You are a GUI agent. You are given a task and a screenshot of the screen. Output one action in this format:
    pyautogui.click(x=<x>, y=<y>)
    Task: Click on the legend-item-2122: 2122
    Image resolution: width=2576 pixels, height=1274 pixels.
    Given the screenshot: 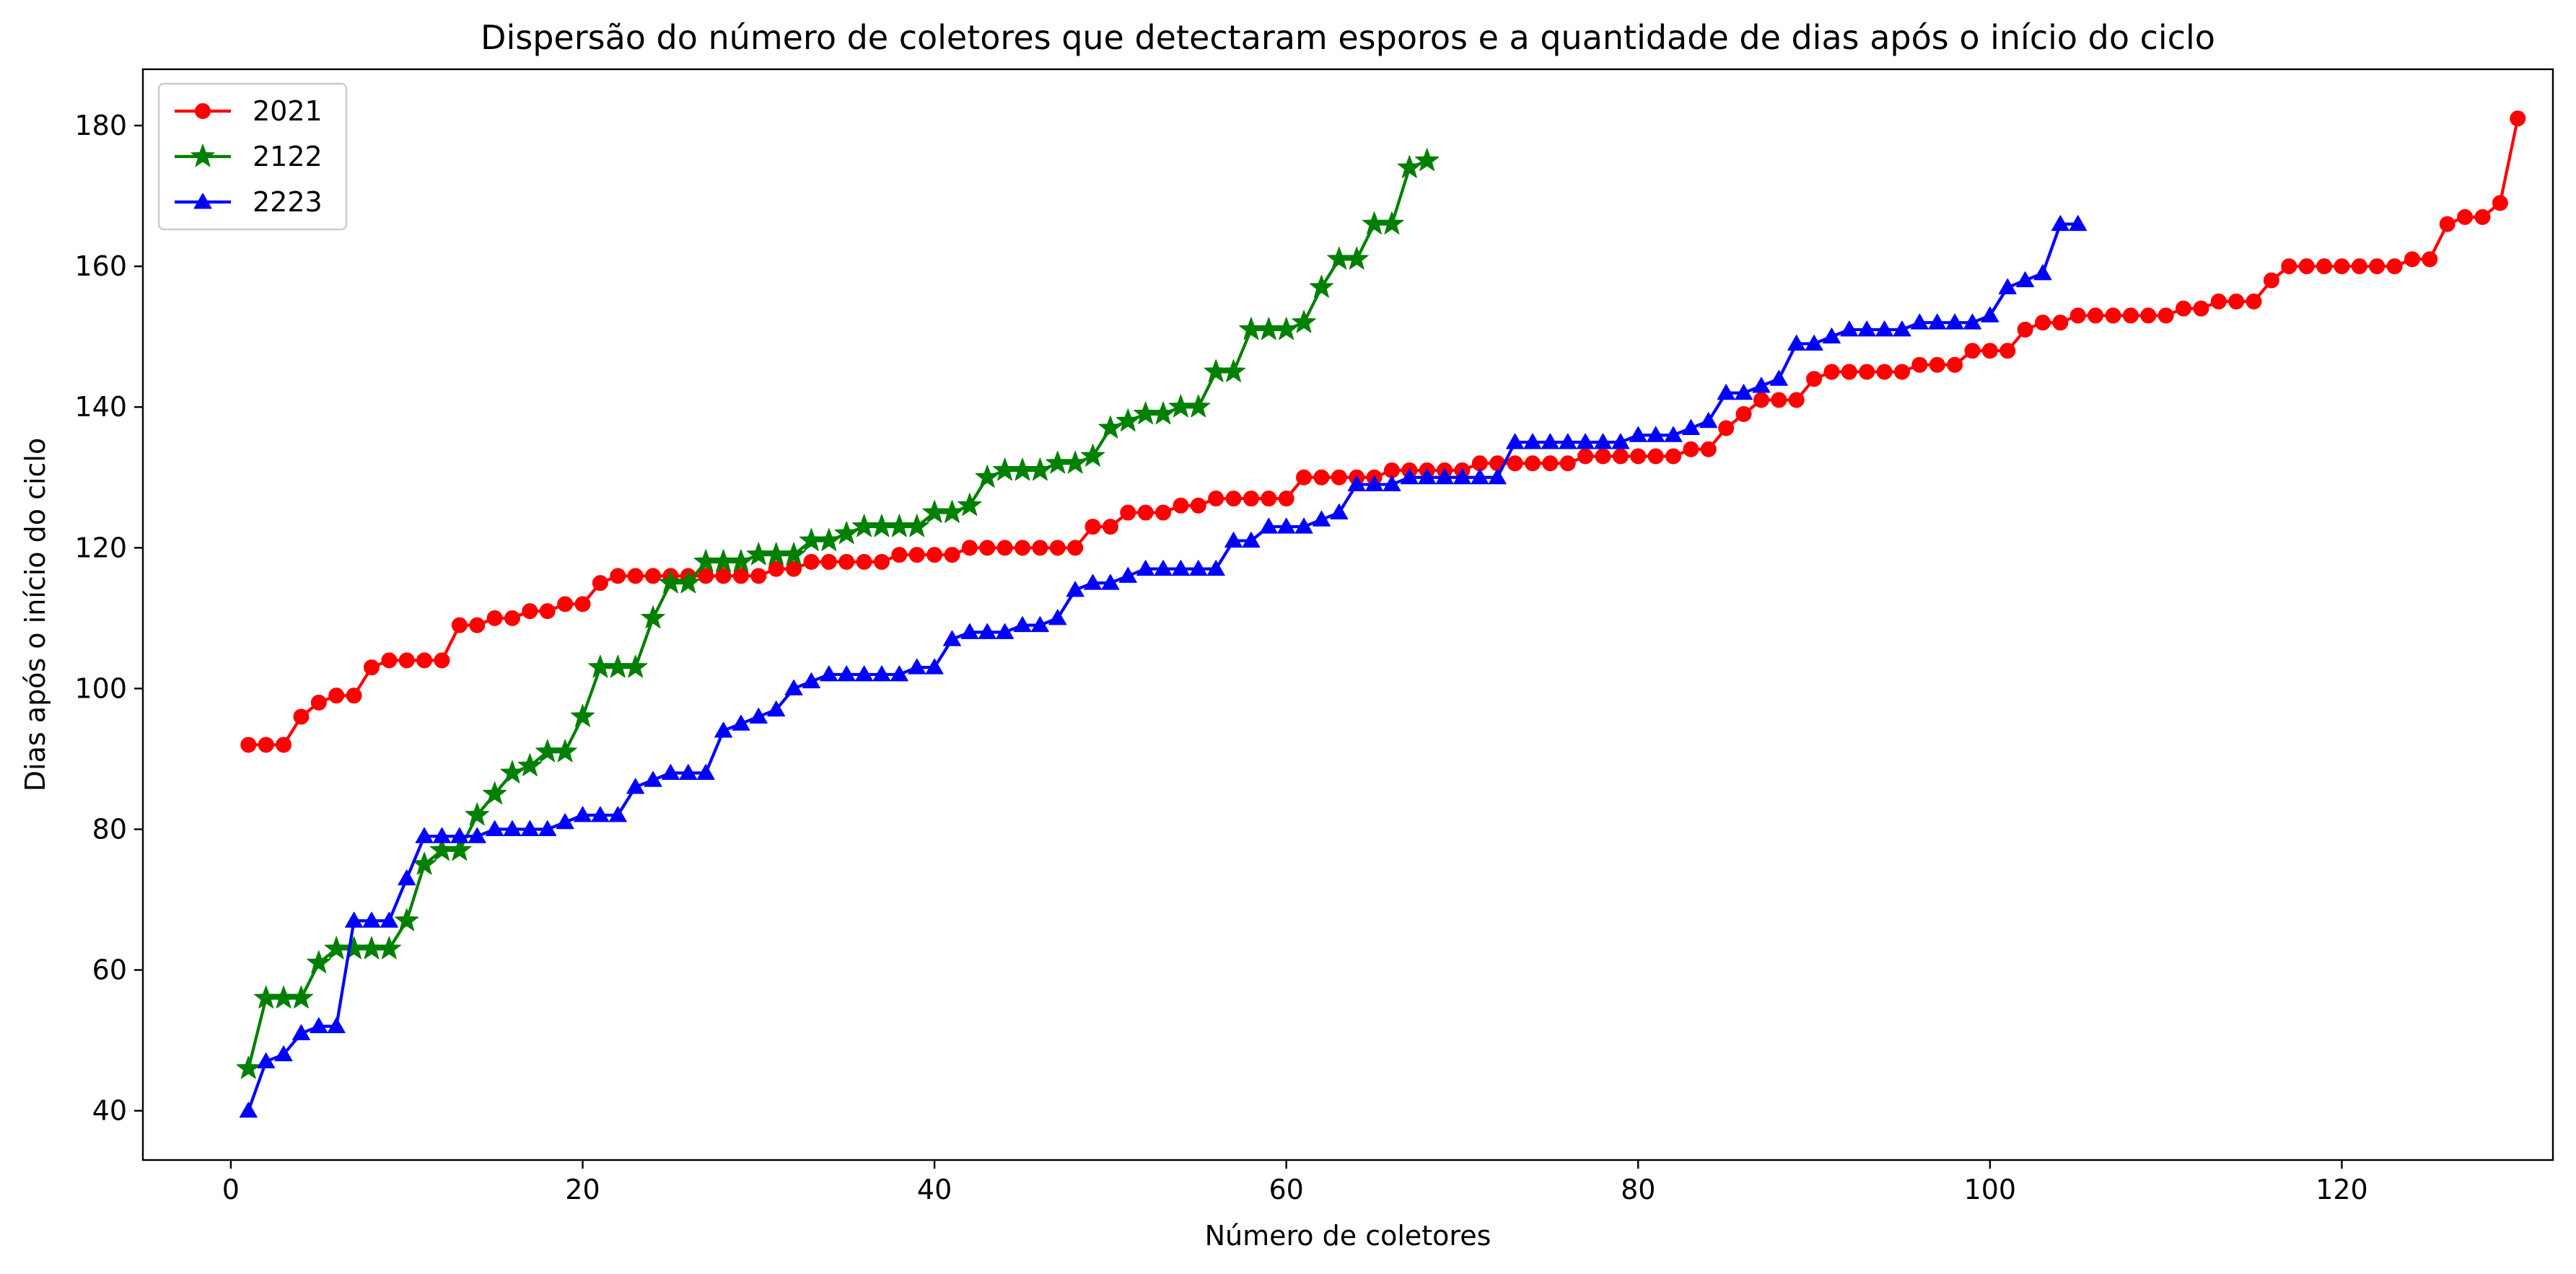 What is the action you would take?
    pyautogui.click(x=249, y=156)
    